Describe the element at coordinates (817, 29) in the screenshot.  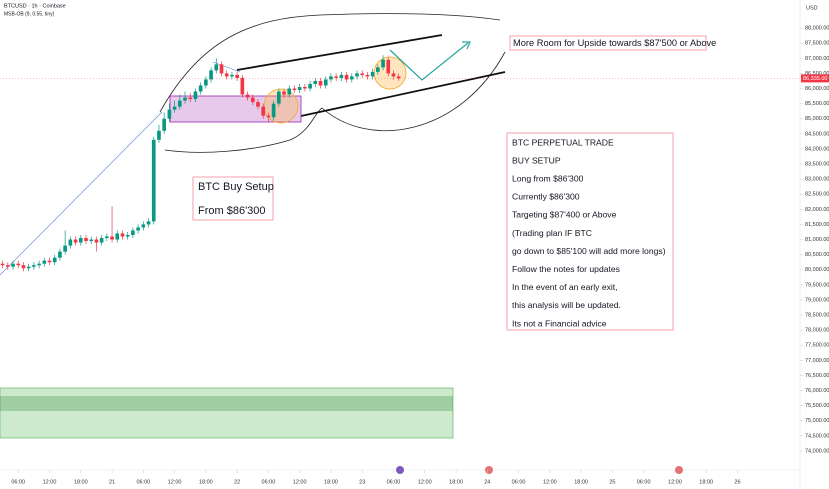
I see `y-tick-label: 88,000.00` at that location.